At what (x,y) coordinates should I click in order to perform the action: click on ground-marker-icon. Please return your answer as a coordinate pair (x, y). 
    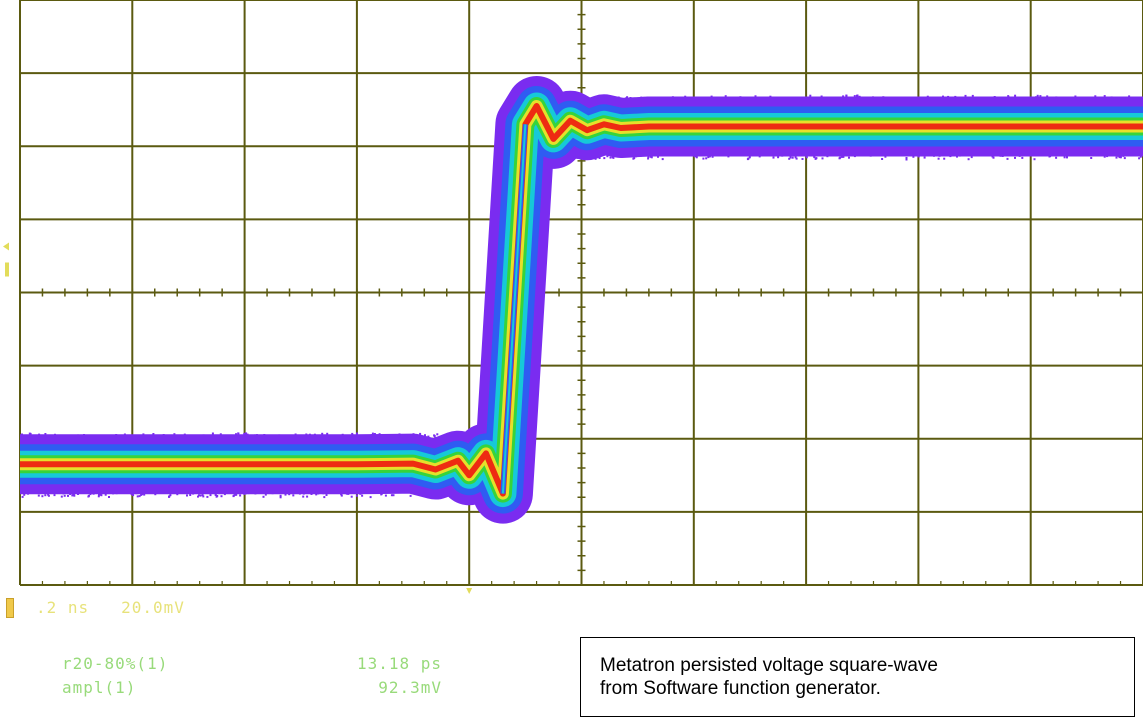
    Looking at the image, I should click on (7, 269).